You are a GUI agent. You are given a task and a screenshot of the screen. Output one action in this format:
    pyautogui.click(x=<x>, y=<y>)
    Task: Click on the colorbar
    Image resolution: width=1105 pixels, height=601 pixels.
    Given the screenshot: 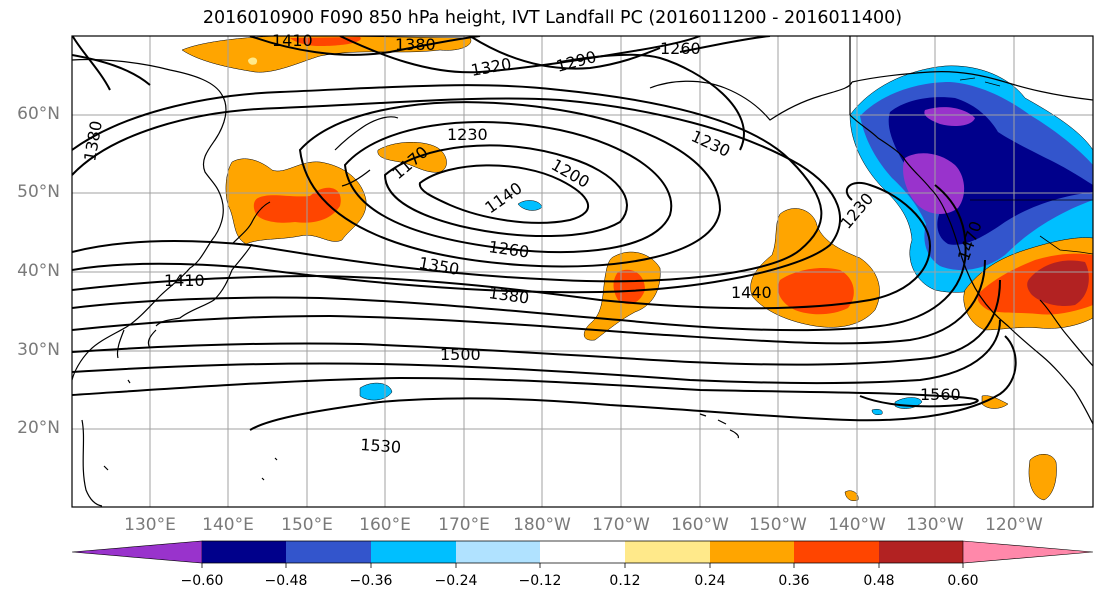 What is the action you would take?
    pyautogui.click(x=582, y=554)
    